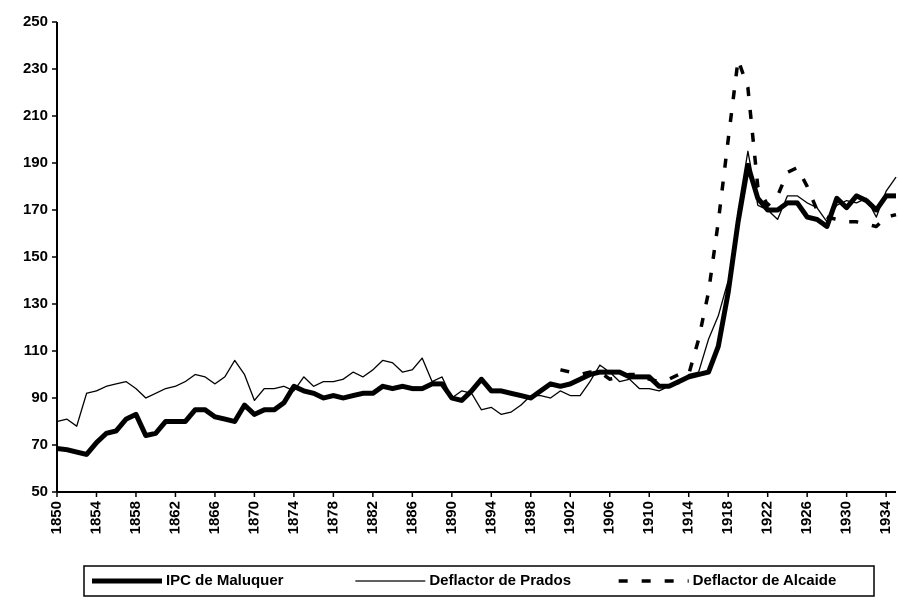 The height and width of the screenshot is (608, 898). Describe the element at coordinates (35, 303) in the screenshot. I see `y-tick-label: 130` at that location.